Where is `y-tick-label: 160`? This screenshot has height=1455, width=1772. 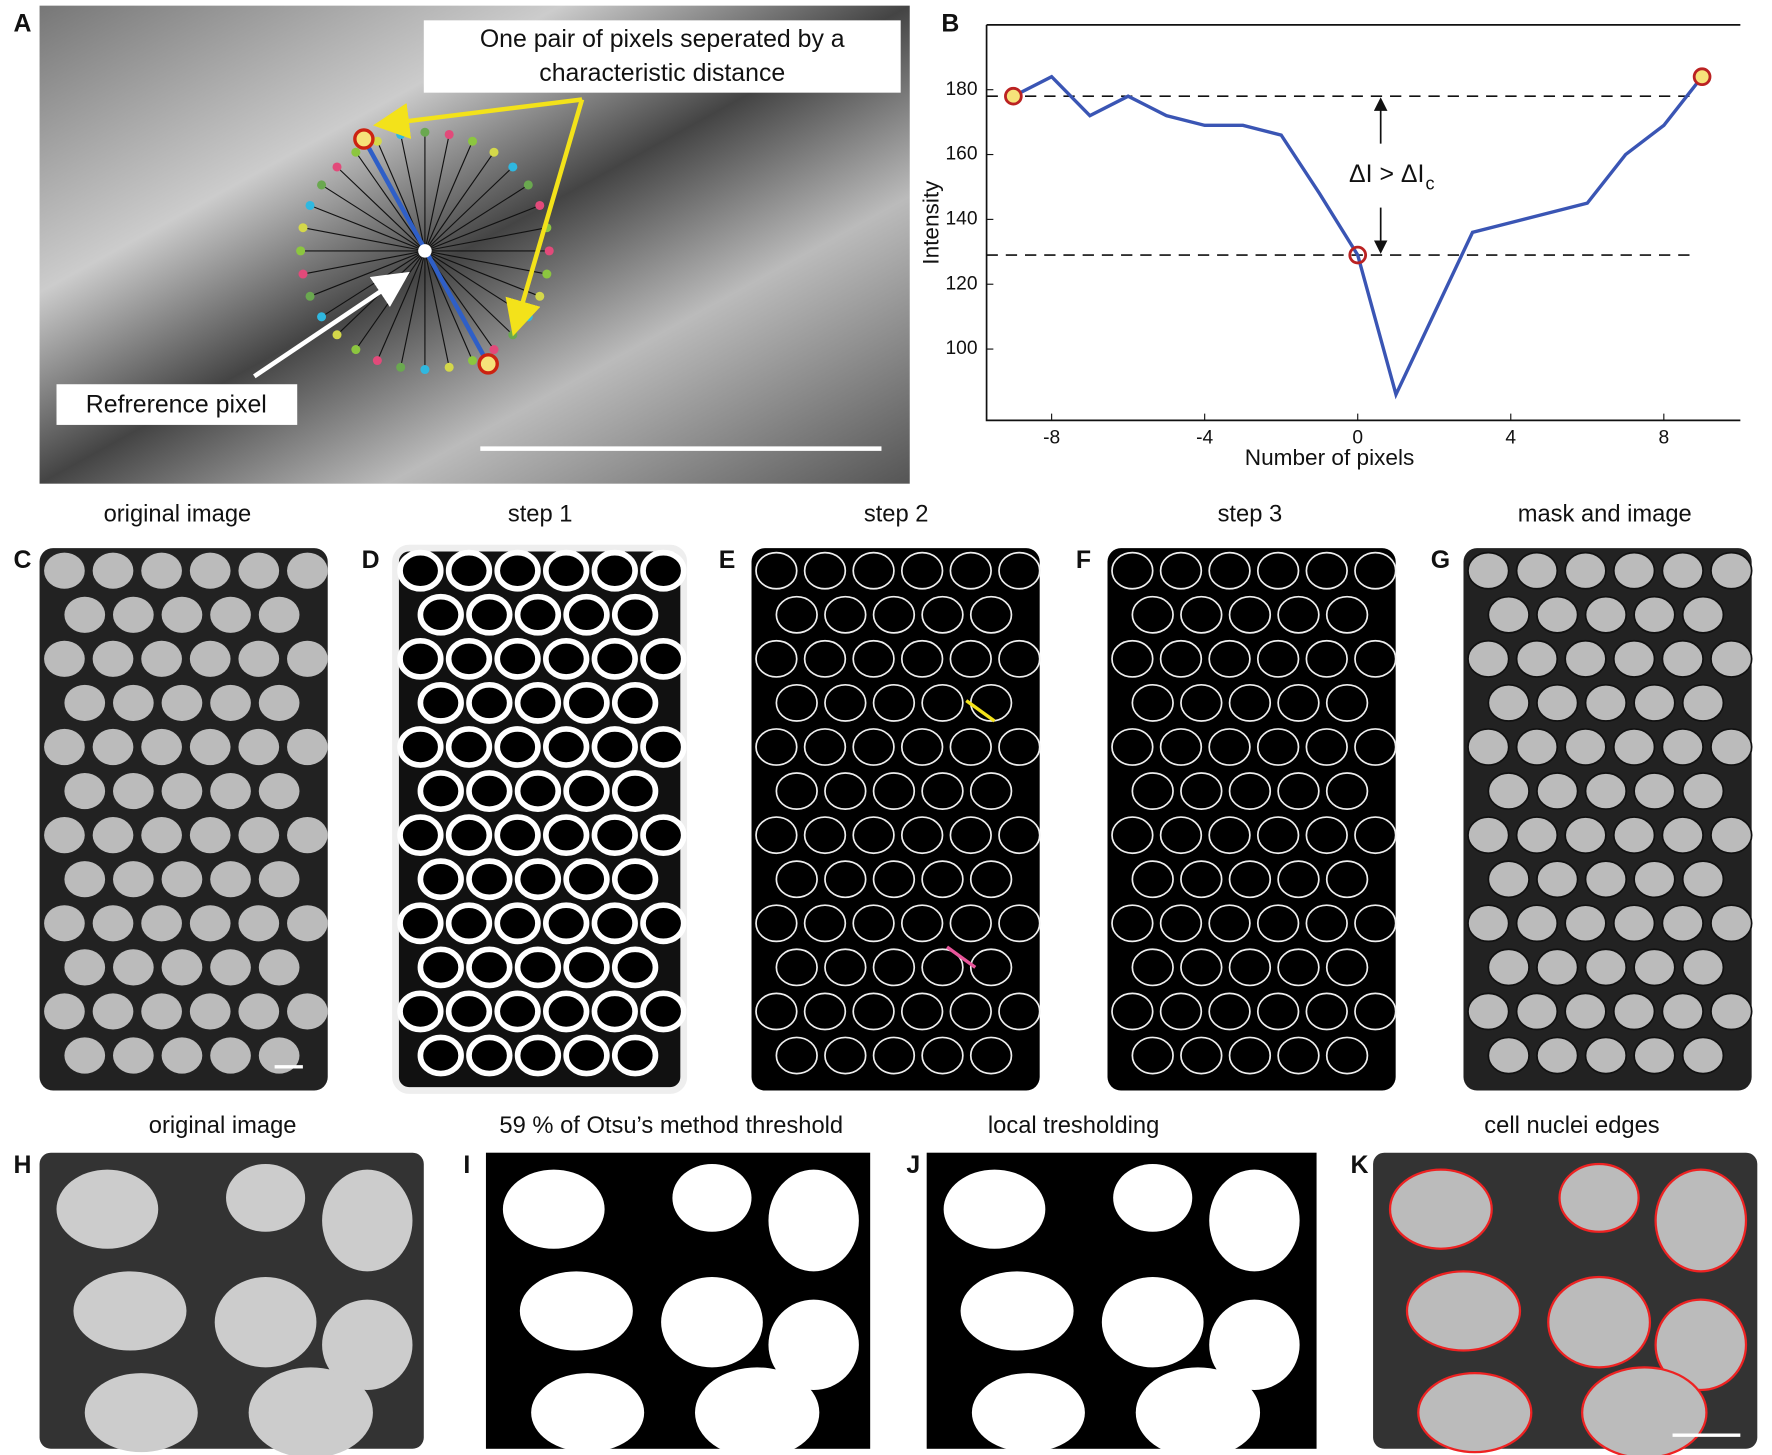 y-tick-label: 160 is located at coordinates (961, 154).